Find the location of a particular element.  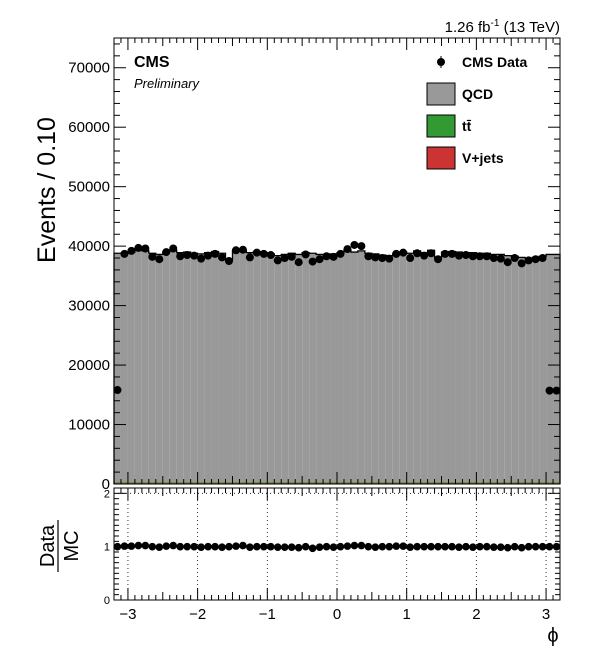

lumi-value: 1.26 fb is located at coordinates (468, 27).